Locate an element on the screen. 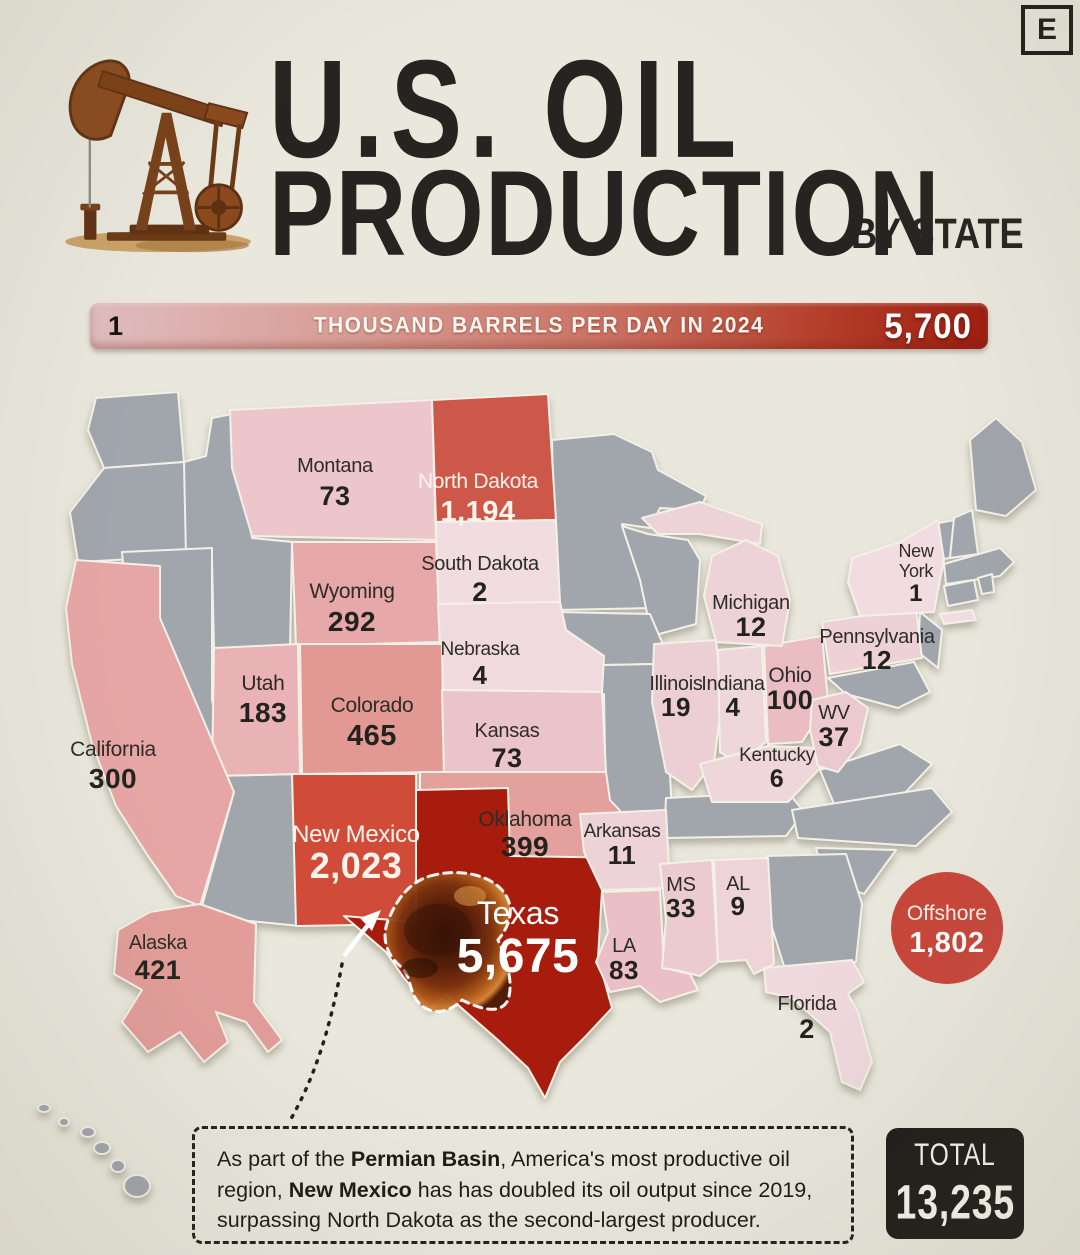 This screenshot has width=1080, height=1255. svg-text: 73 is located at coordinates (506, 758).